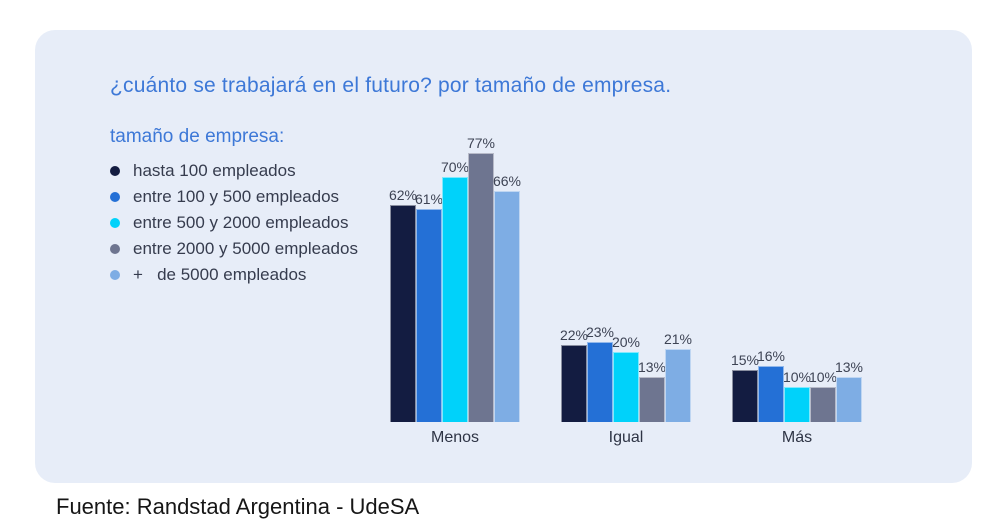 Image resolution: width=1000 pixels, height=530 pixels. What do you see at coordinates (507, 181) in the screenshot?
I see `bar-value-label: 66%` at bounding box center [507, 181].